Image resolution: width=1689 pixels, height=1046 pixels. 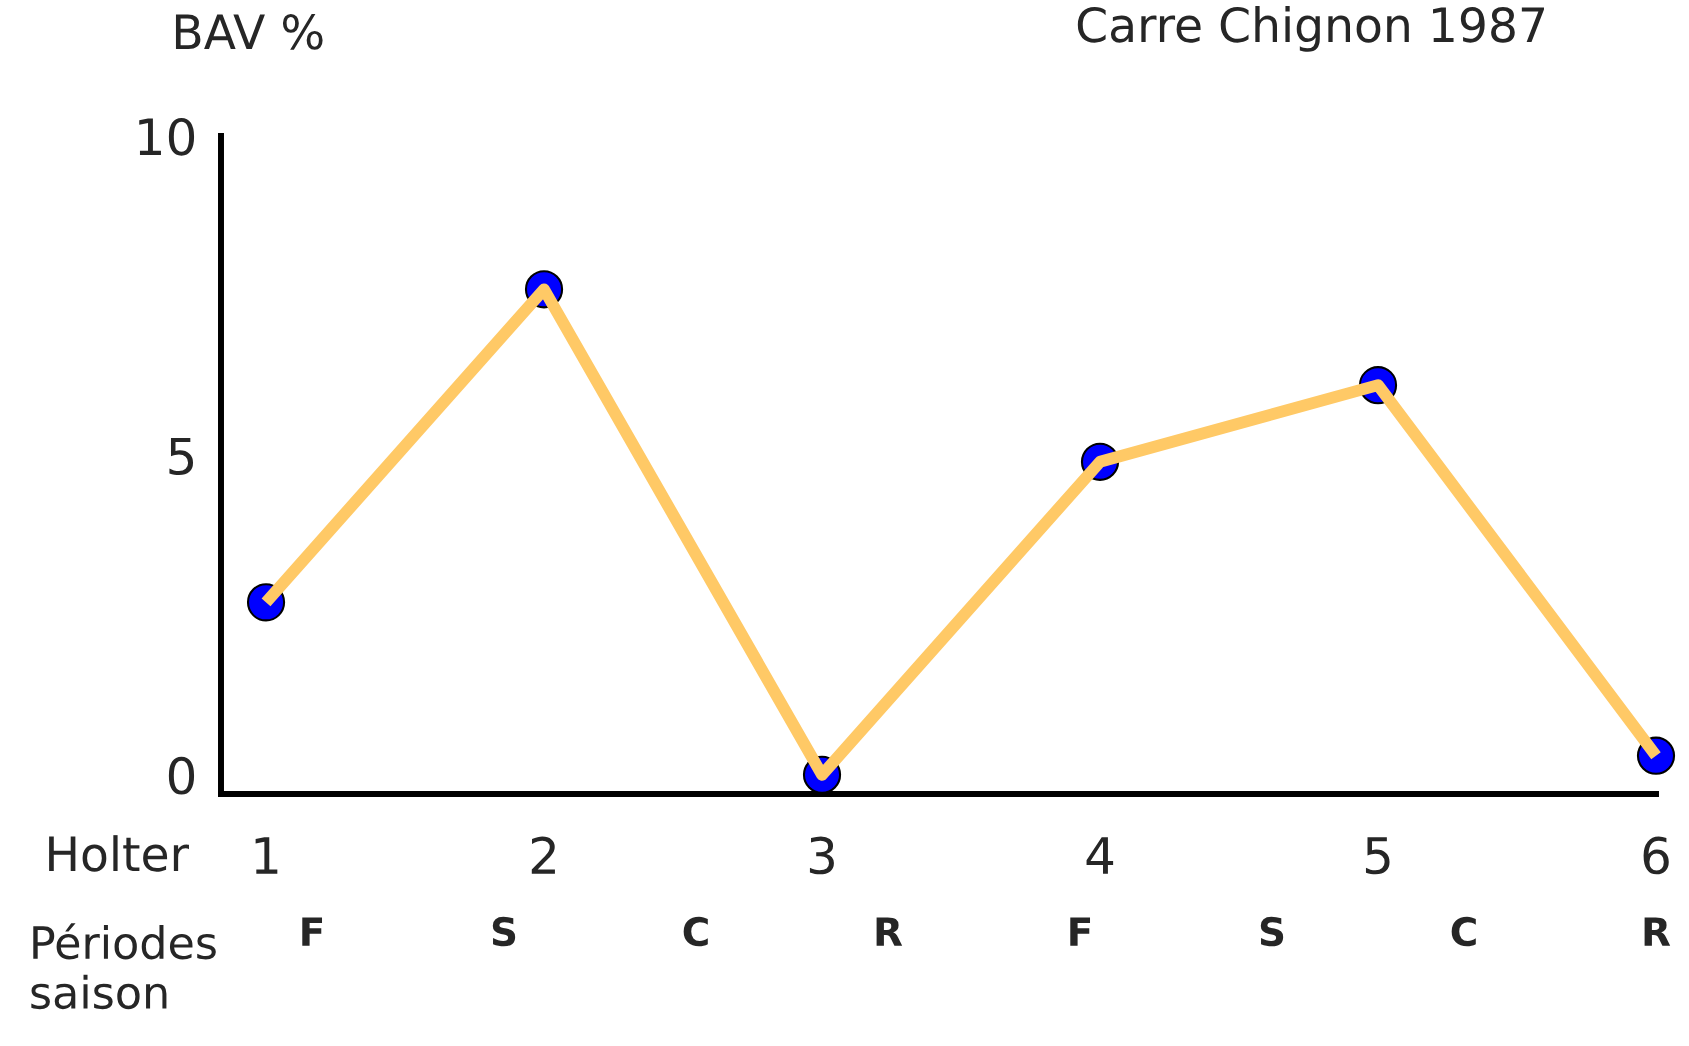 What do you see at coordinates (266, 855) in the screenshot?
I see `x-tick-label: 1` at bounding box center [266, 855].